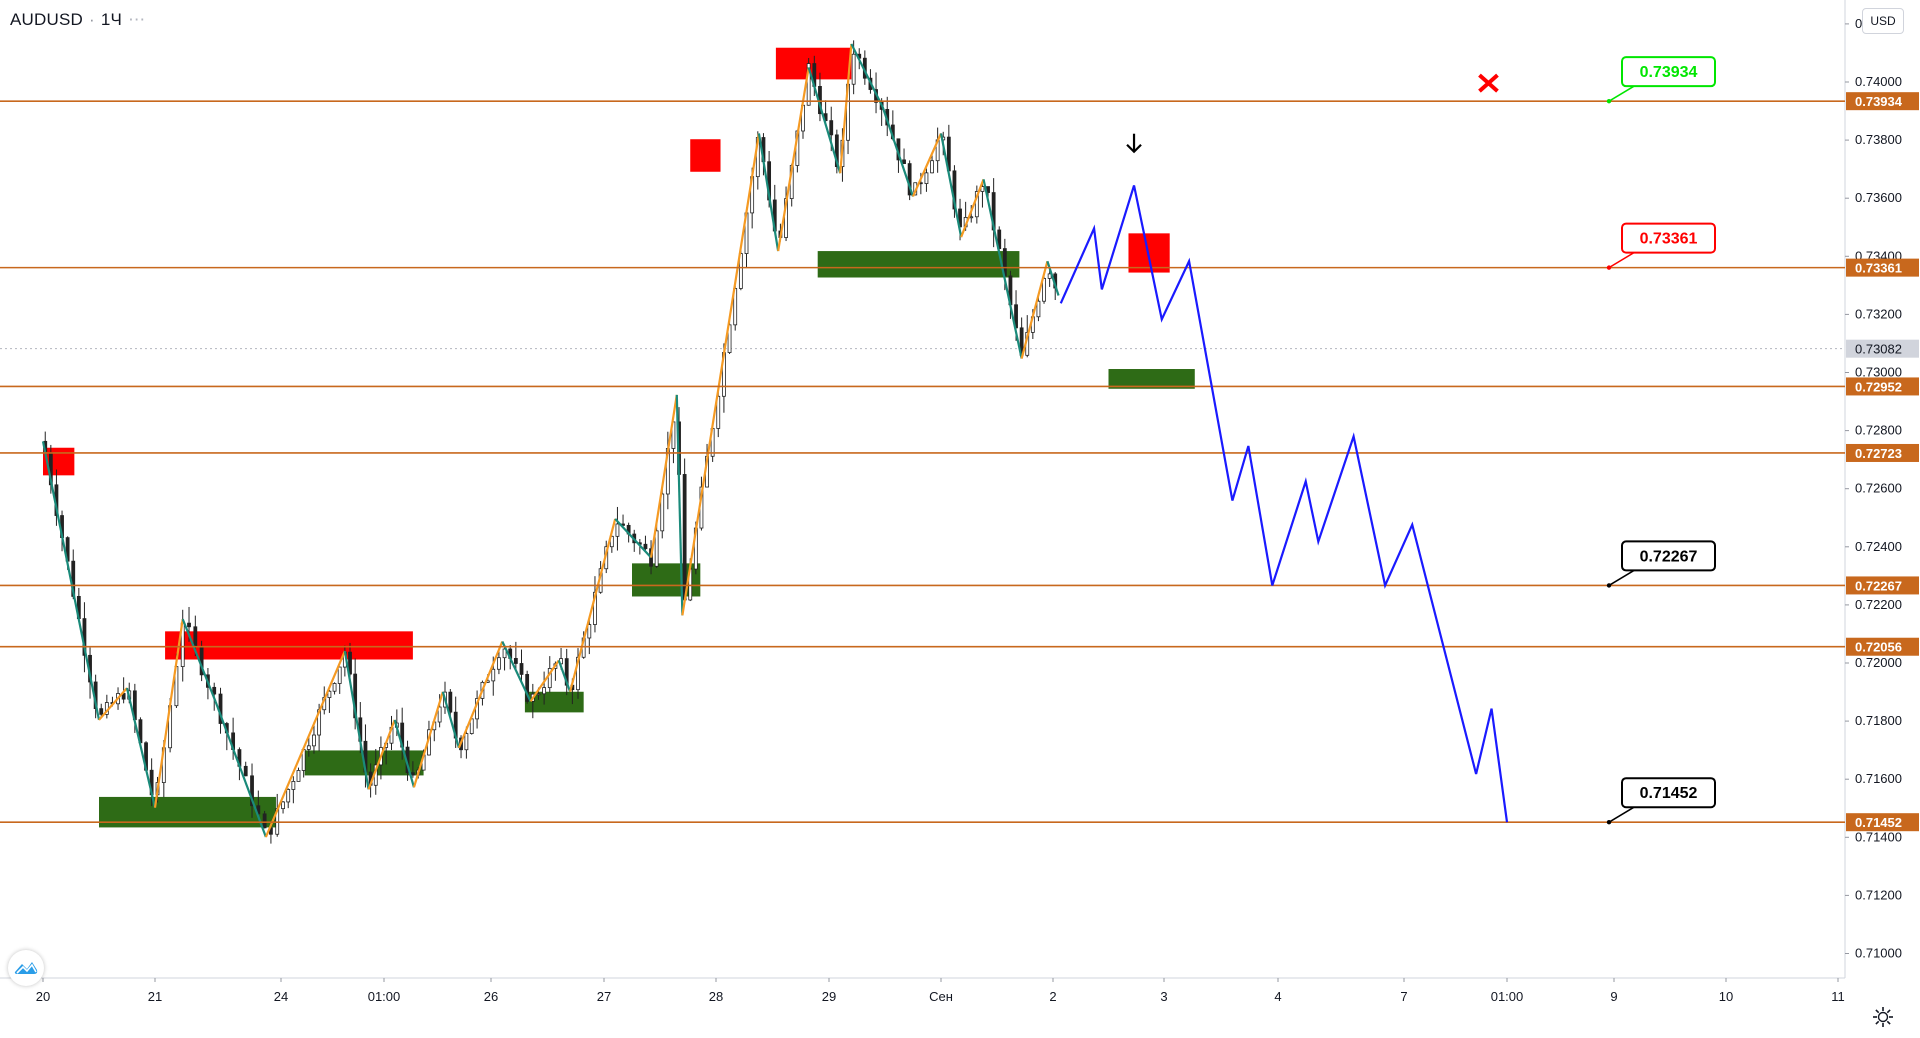 This screenshot has width=1920, height=1038. Describe the element at coordinates (1878, 386) in the screenshot. I see `level-tag-label: 0.72952` at that location.